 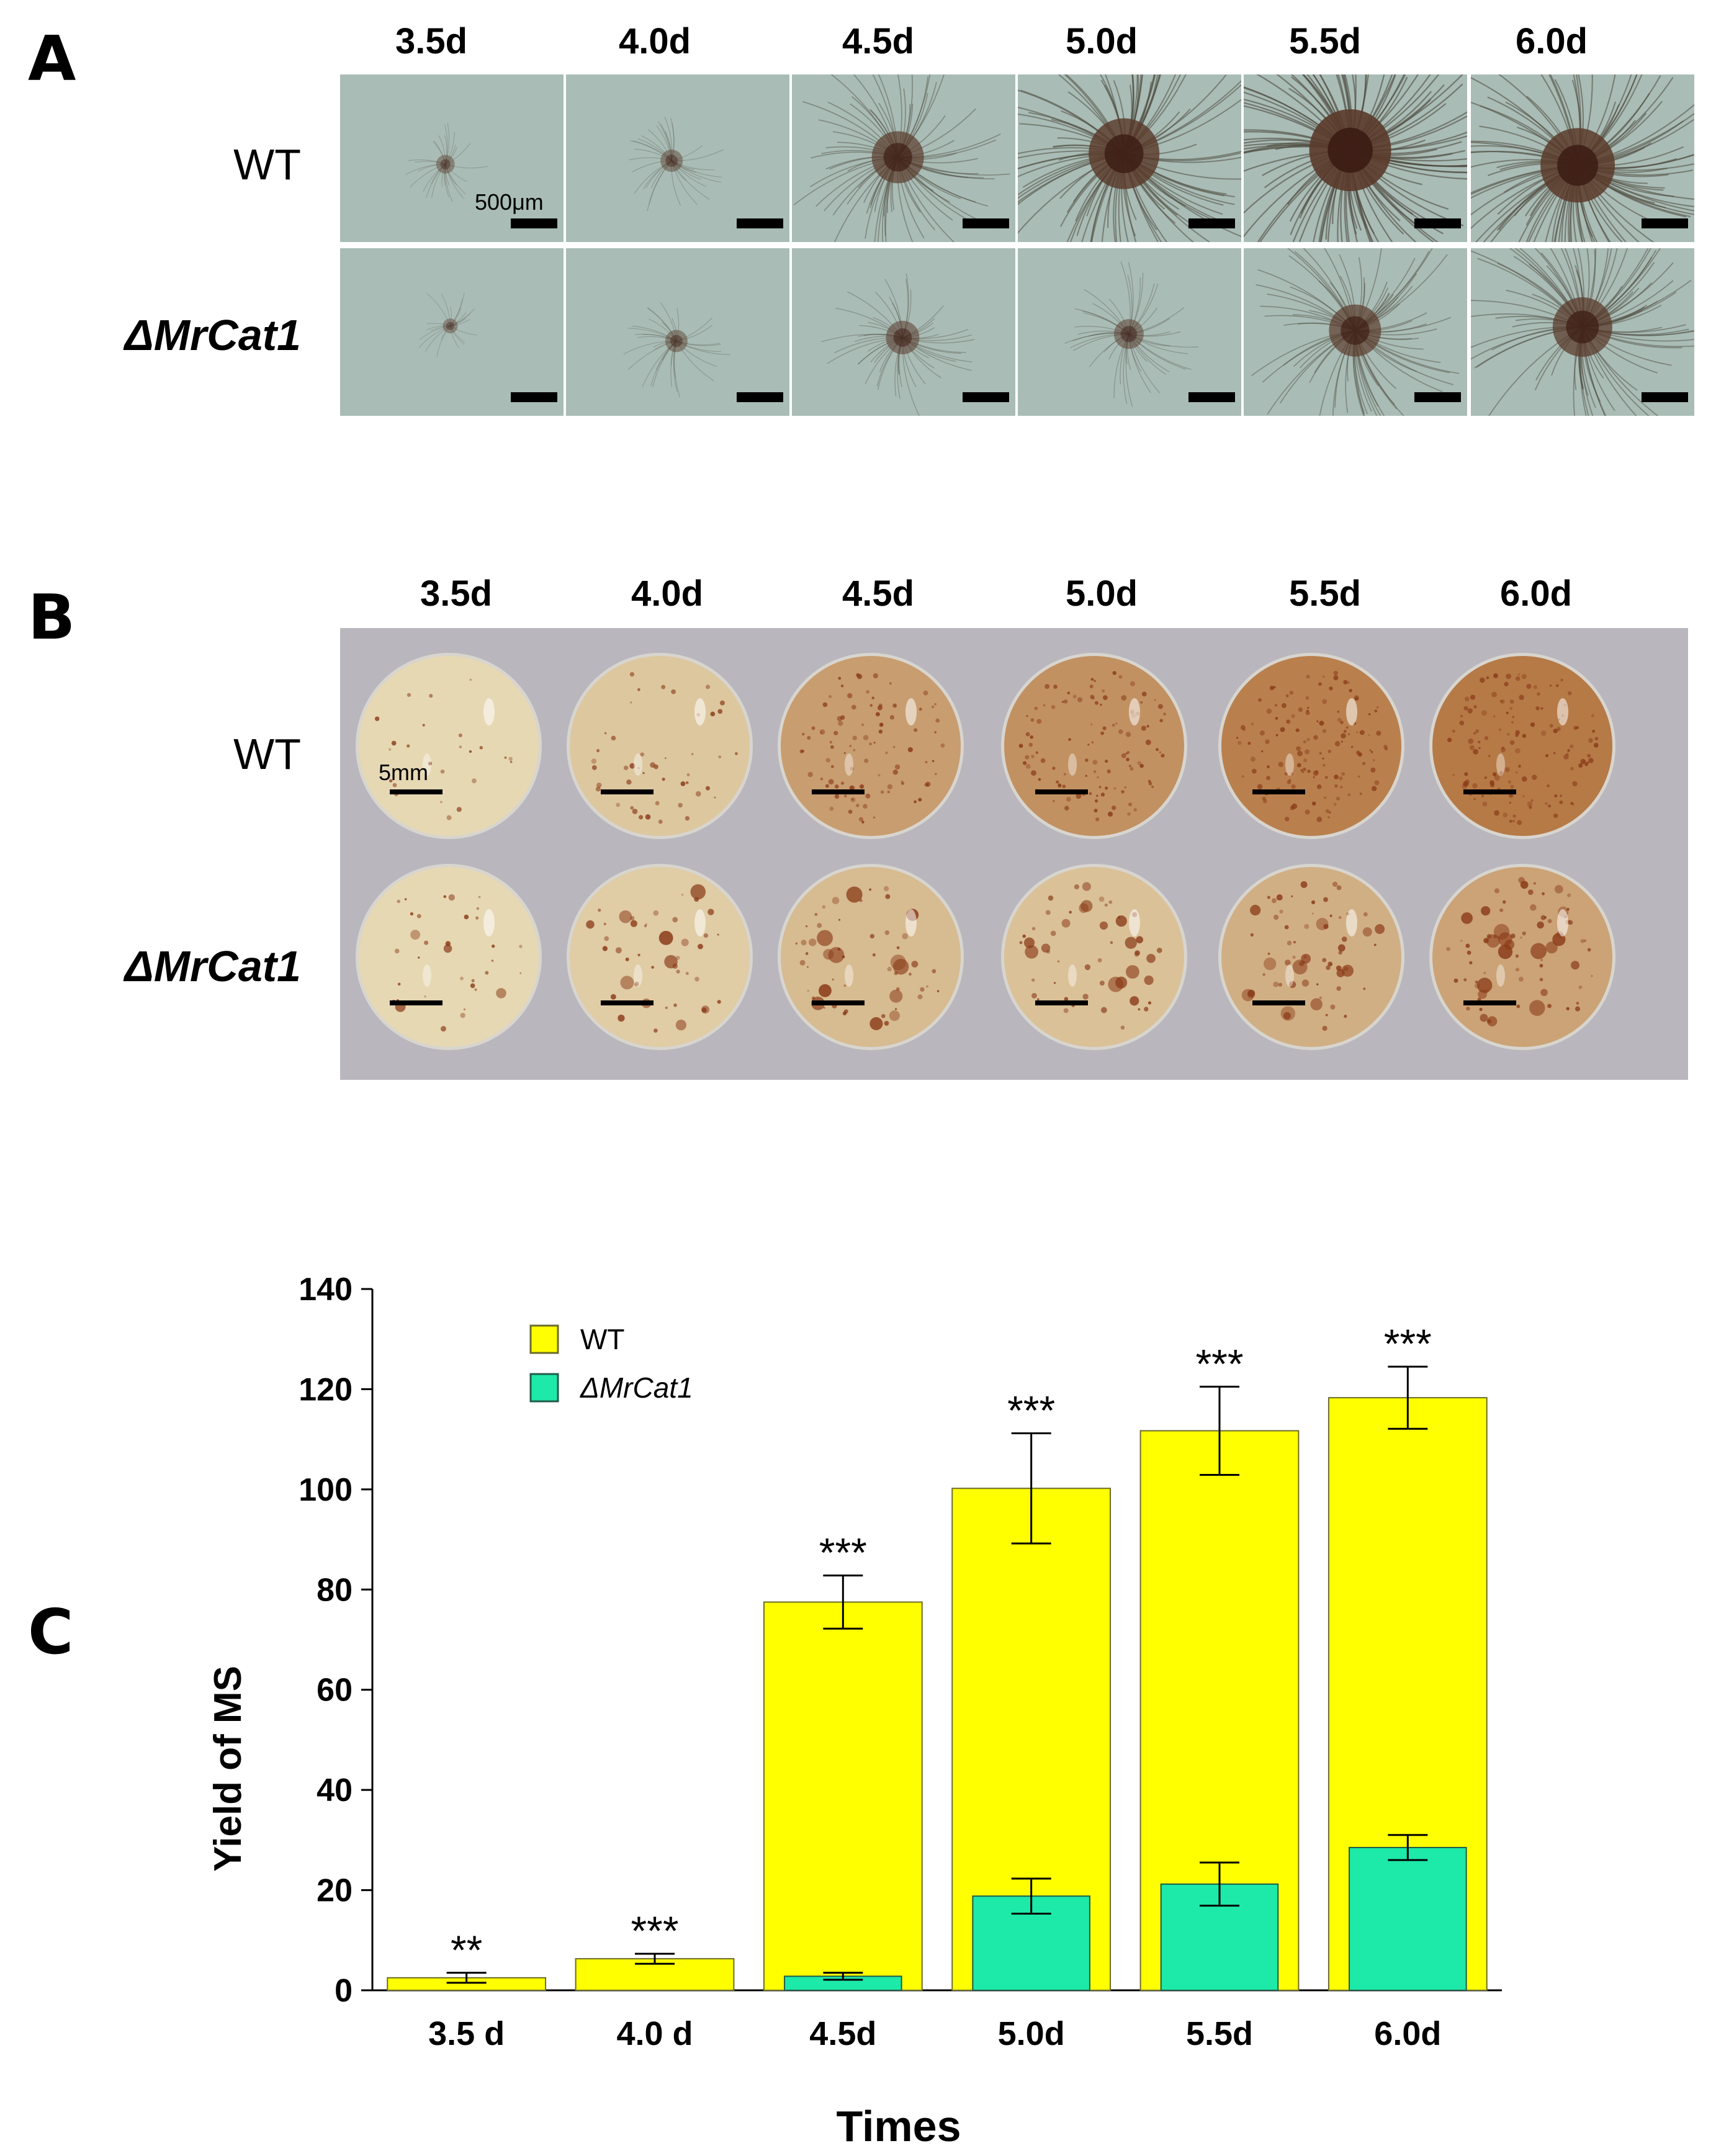 I want to click on x-axis-label: Times, so click(x=898, y=2126).